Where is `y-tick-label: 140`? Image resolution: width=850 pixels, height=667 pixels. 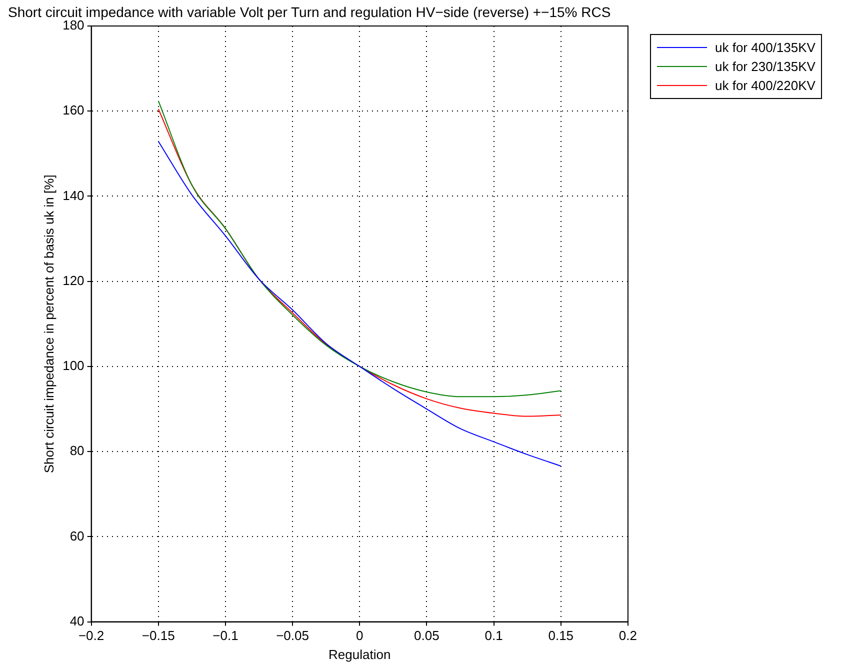
y-tick-label: 140 is located at coordinates (73, 195).